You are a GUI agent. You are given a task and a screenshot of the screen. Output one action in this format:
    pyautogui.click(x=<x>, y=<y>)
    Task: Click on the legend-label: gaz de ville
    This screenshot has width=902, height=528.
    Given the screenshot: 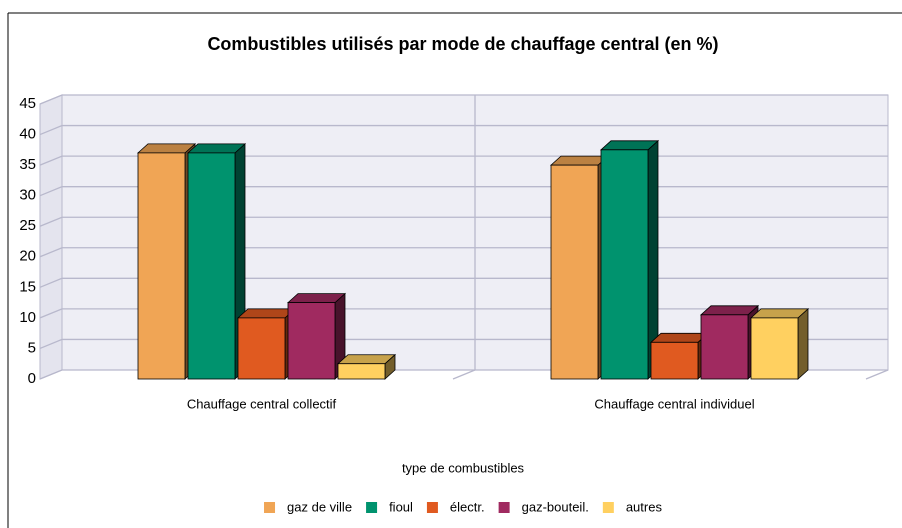 What is the action you would take?
    pyautogui.click(x=319, y=506)
    